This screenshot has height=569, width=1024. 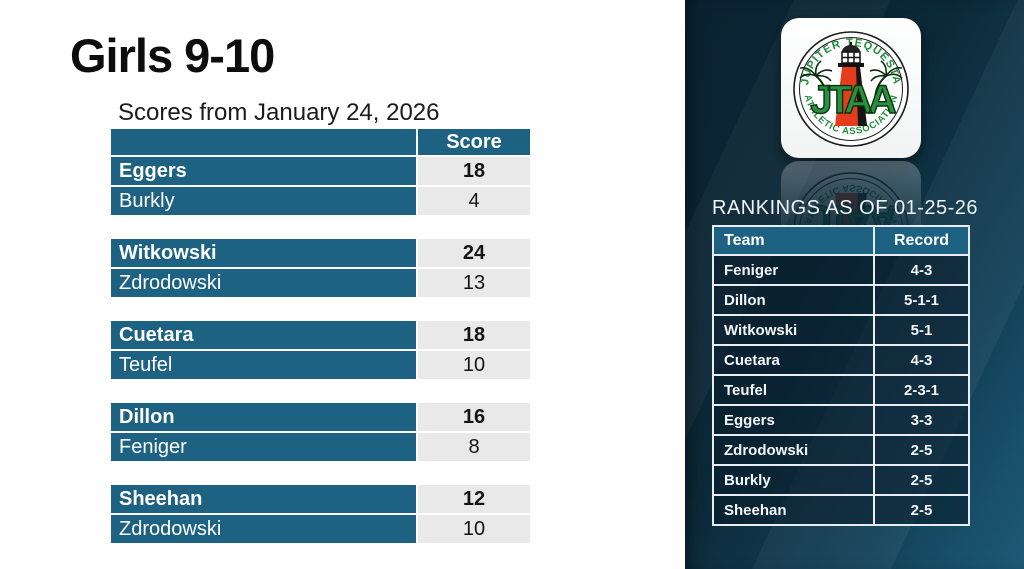 I want to click on team-score: 8, so click(x=474, y=447).